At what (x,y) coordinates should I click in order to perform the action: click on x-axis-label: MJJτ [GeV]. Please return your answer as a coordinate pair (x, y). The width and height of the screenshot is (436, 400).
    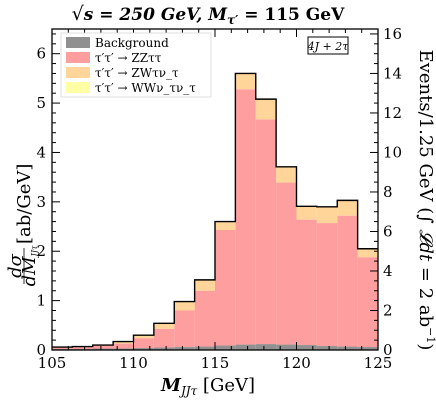
    Looking at the image, I should click on (207, 386).